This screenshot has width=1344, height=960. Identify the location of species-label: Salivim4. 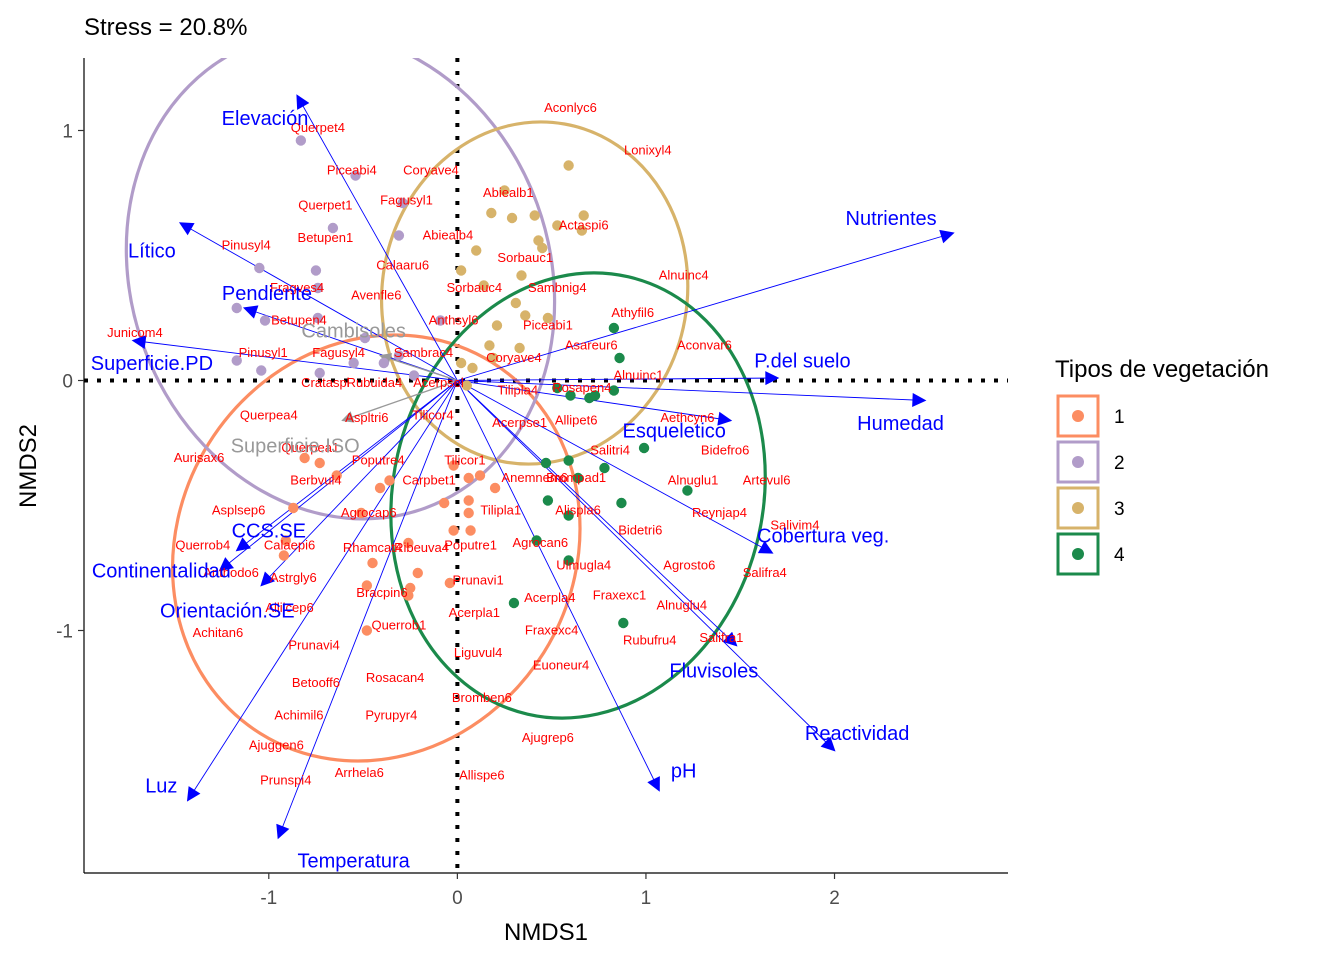
(794, 525).